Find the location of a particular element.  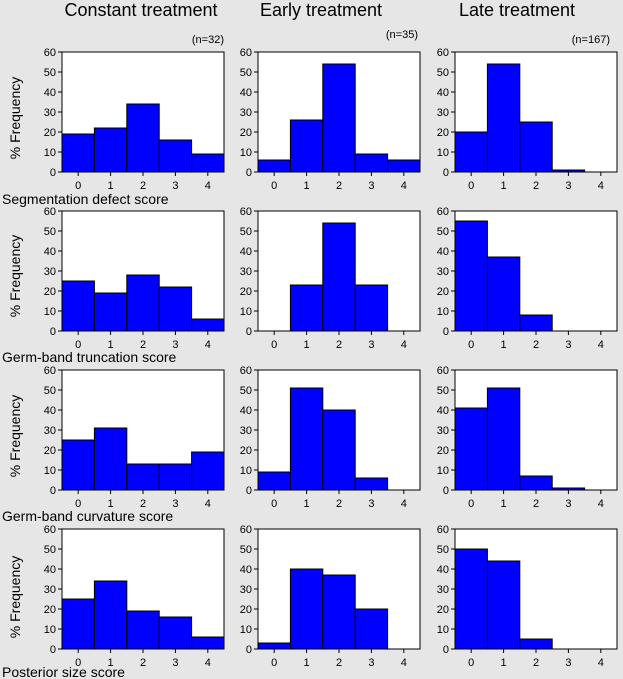

panel-posterior-size-score-late-treatment: 0 10 20 30 40 50 60 0 1 2 3 4 is located at coordinates (527, 596).